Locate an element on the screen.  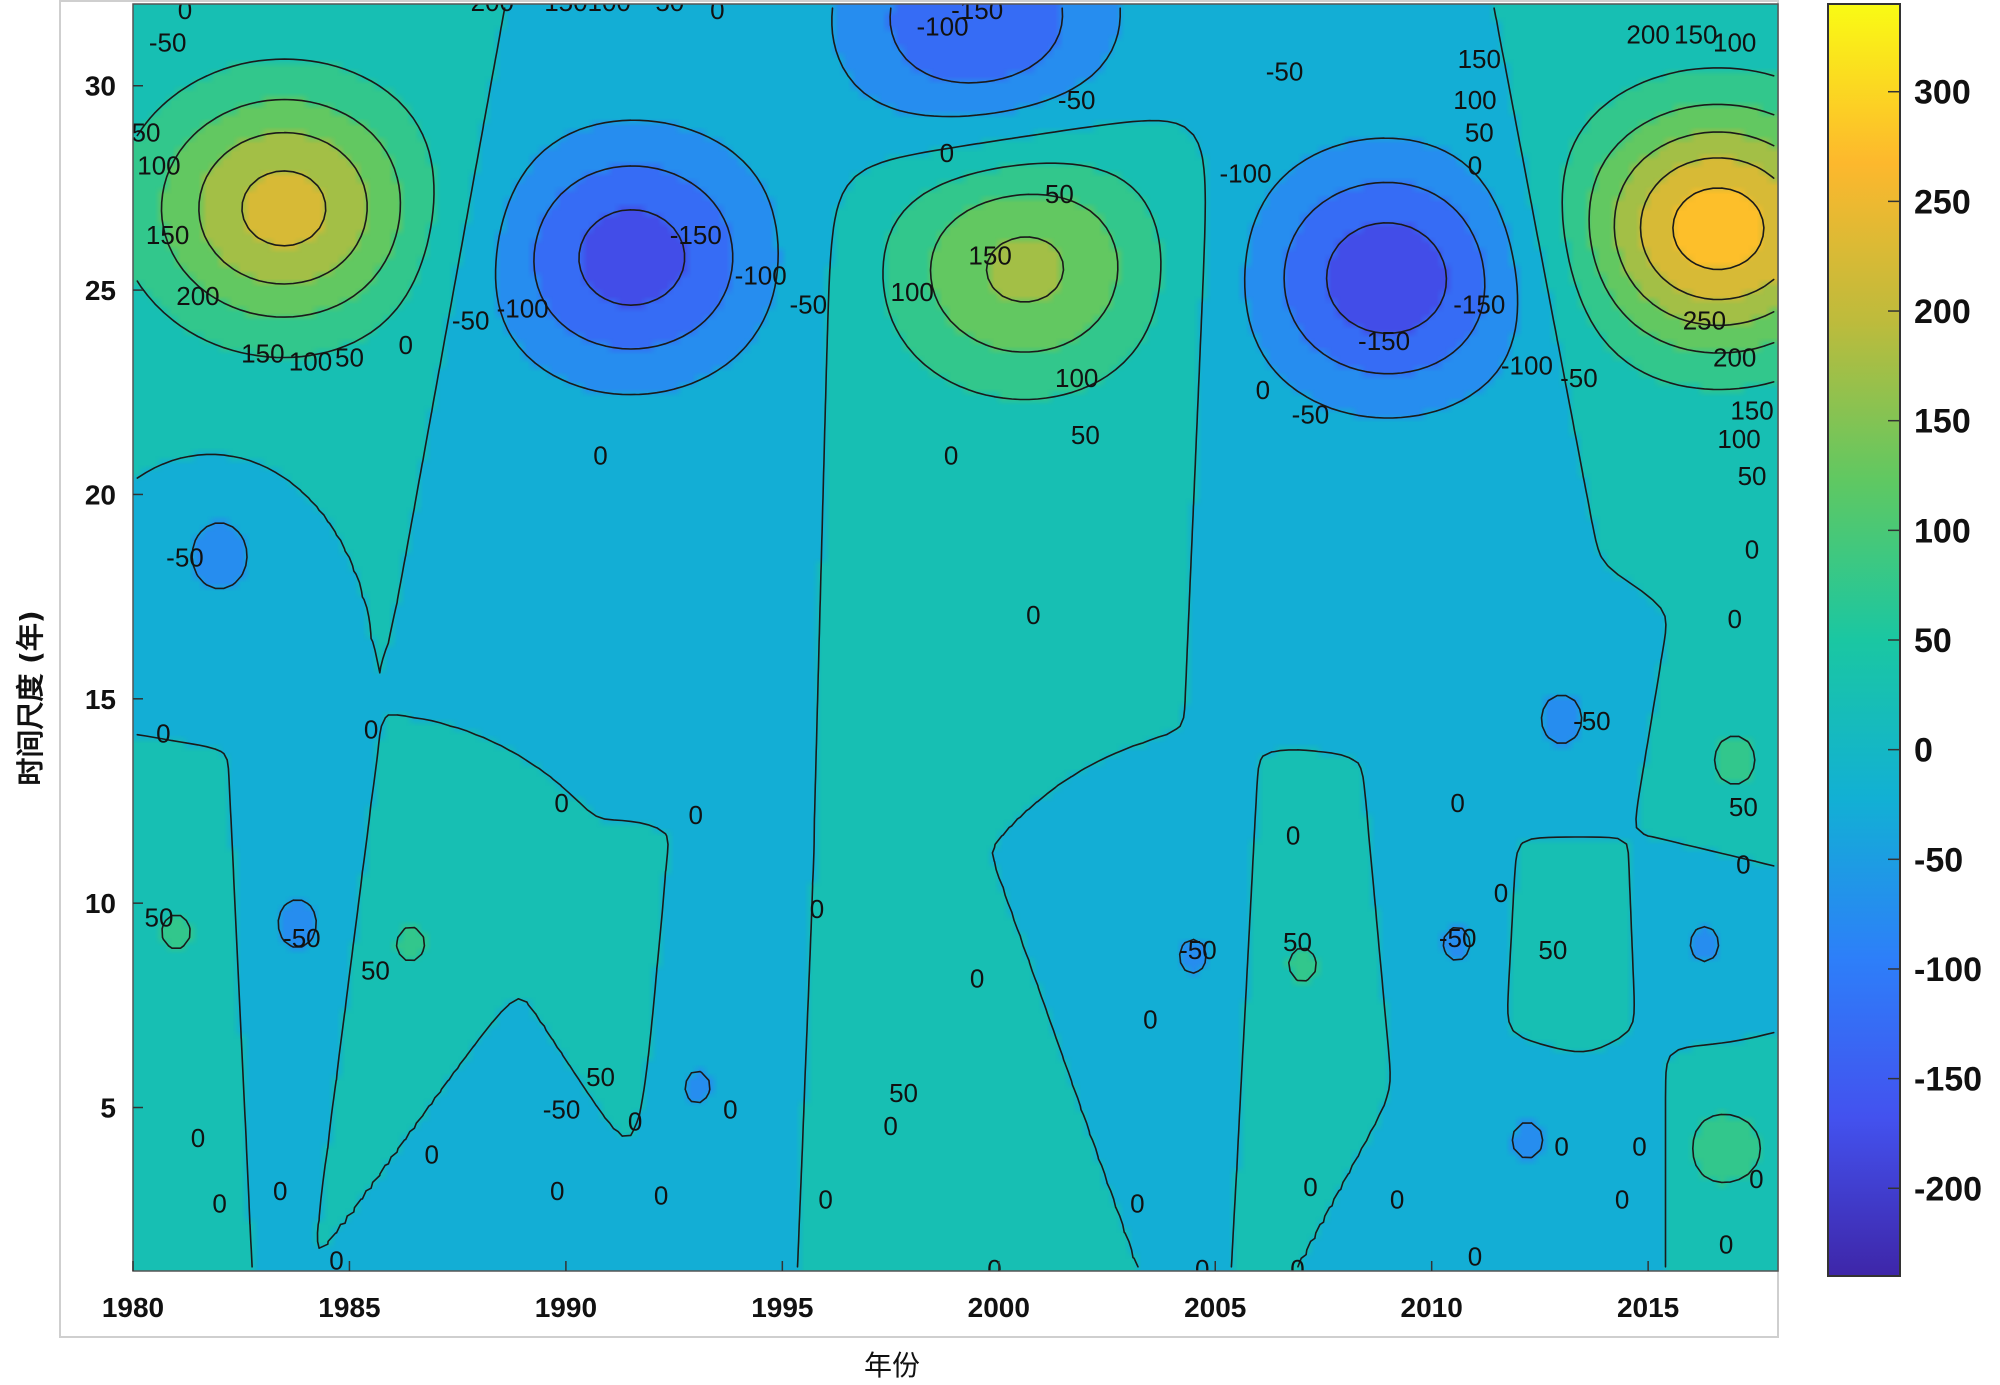
x-tick-label: 1980 is located at coordinates (133, 1307).